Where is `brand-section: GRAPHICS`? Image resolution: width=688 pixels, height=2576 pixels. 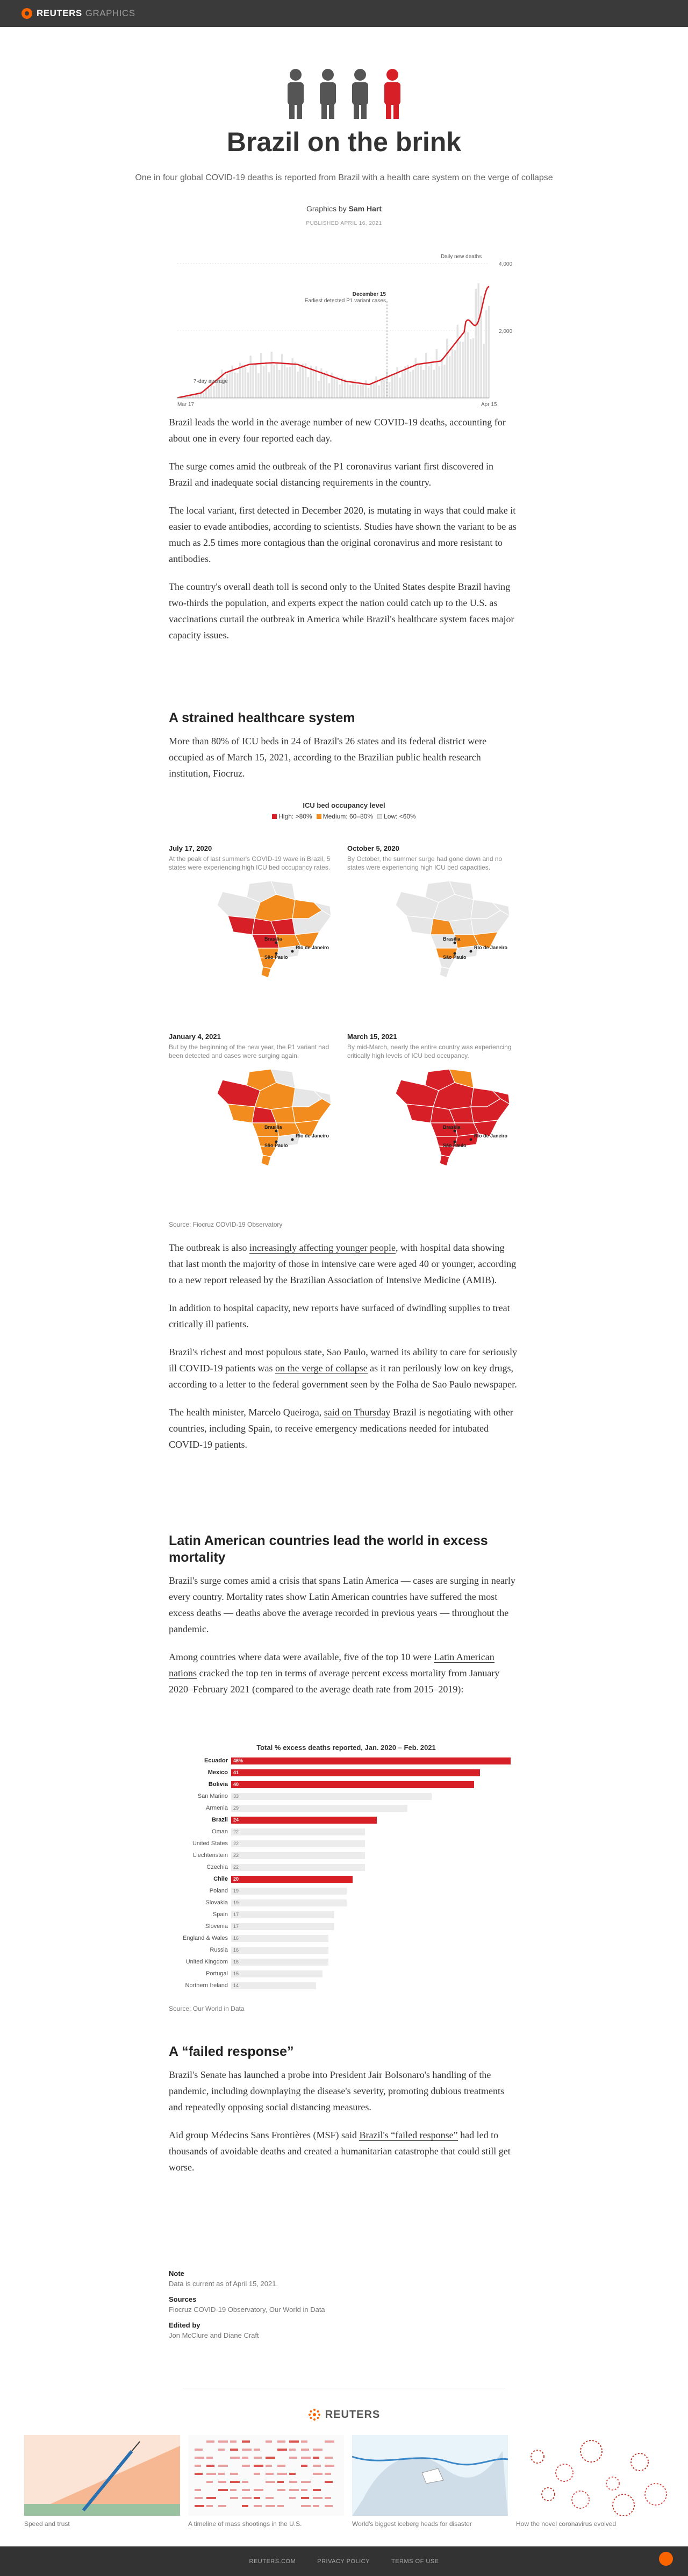
brand-section: GRAPHICS is located at coordinates (110, 13).